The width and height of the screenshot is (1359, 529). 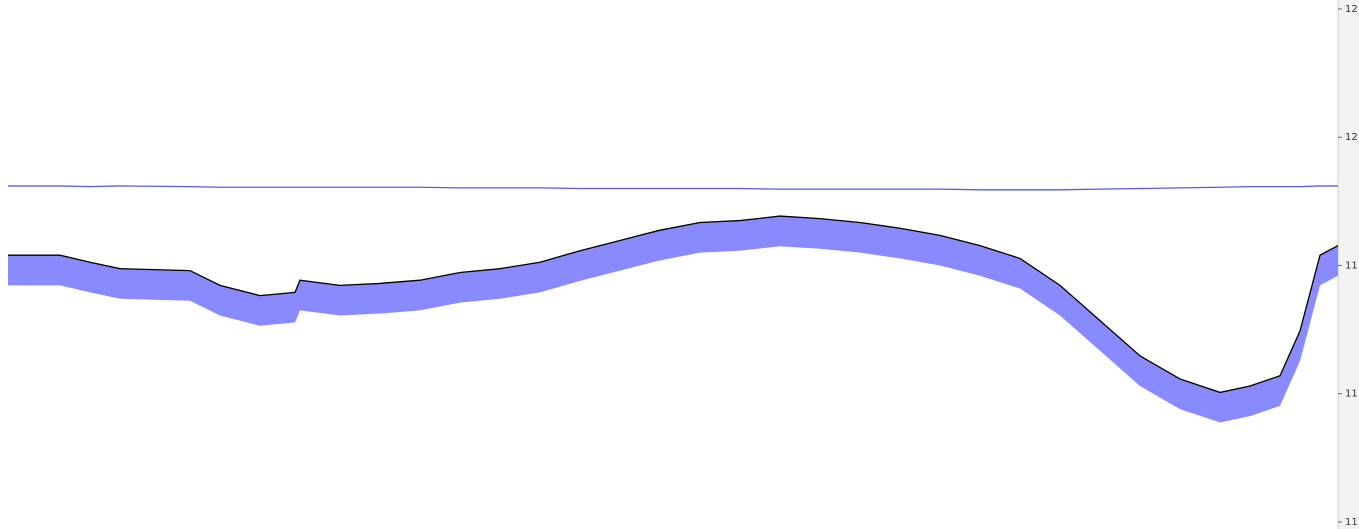 I want to click on price-line, so click(x=673, y=188).